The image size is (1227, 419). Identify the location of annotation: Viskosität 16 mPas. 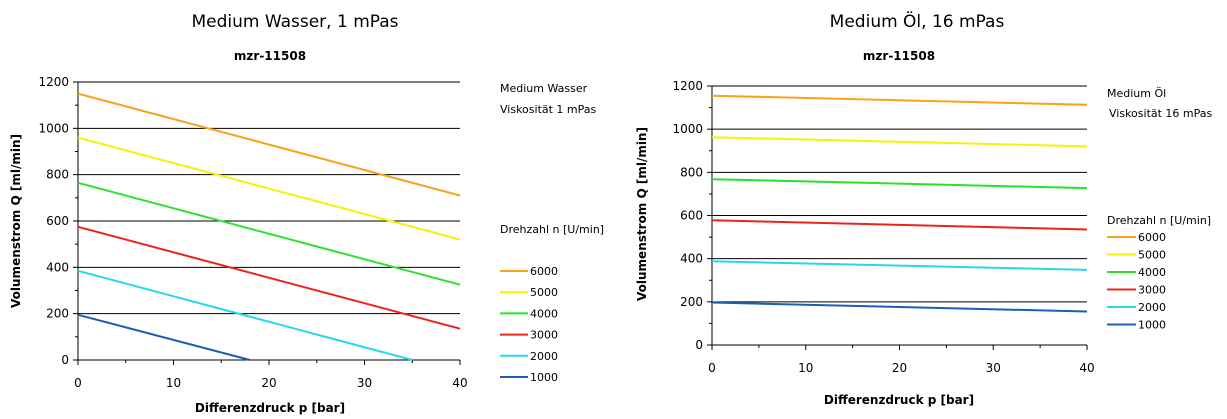
(1161, 113).